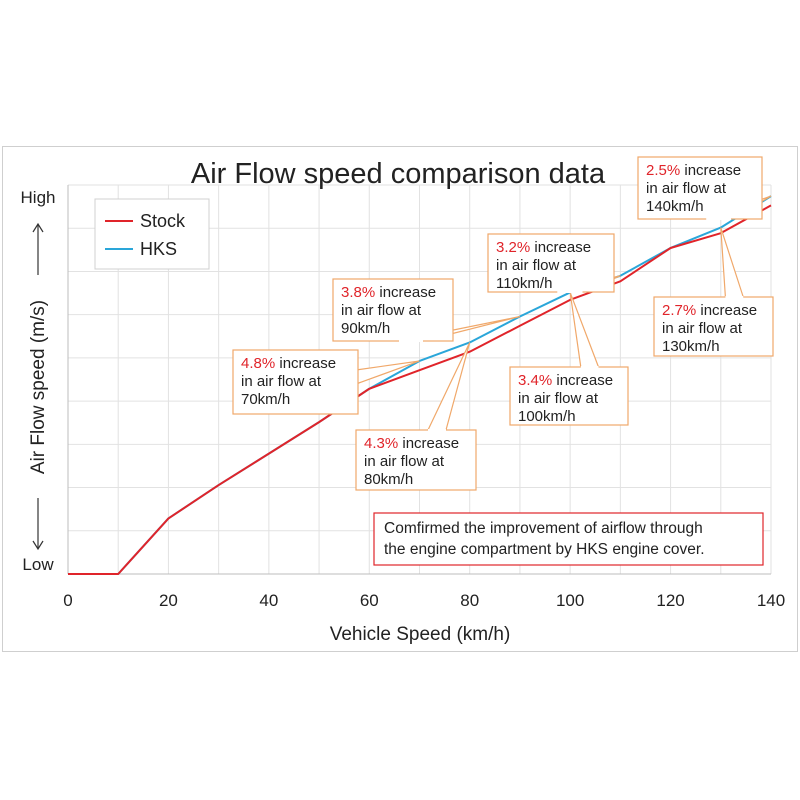 The height and width of the screenshot is (800, 800). Describe the element at coordinates (420, 634) in the screenshot. I see `x-axis-label: Vehicle Speed (km/h)` at that location.